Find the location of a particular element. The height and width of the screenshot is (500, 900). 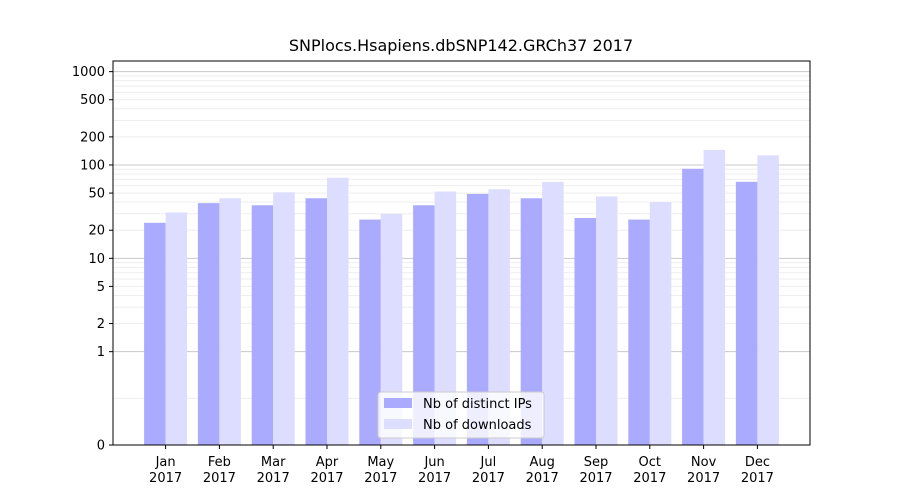

bar-distinct-ips-jun is located at coordinates (424, 325).